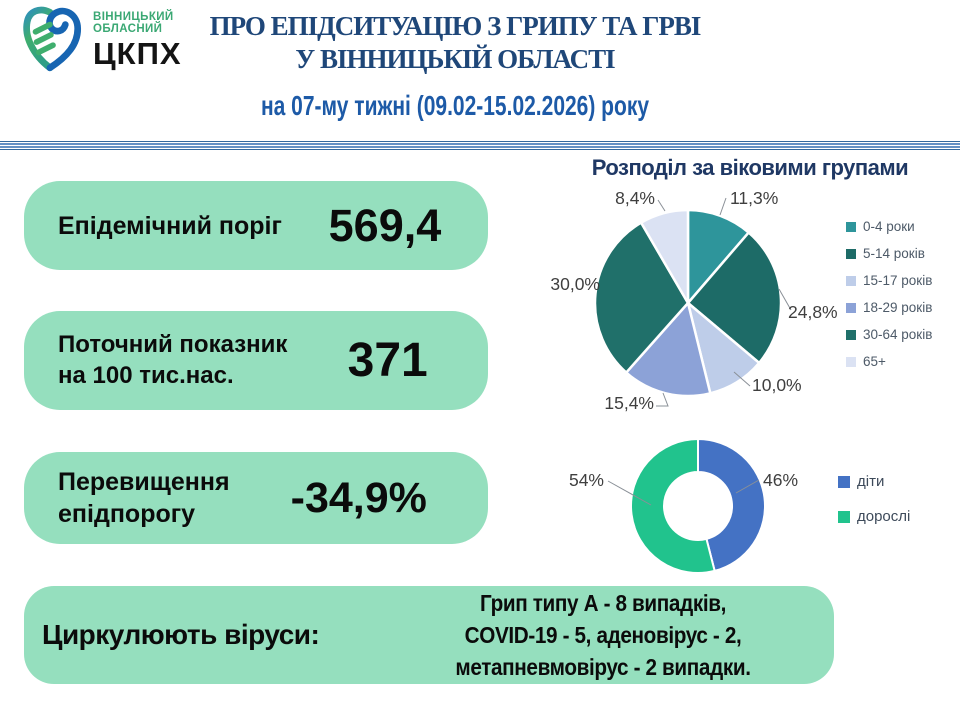 The width and height of the screenshot is (960, 720). What do you see at coordinates (181, 634) in the screenshot?
I see `viruses-label: Циркулюють віруси:` at bounding box center [181, 634].